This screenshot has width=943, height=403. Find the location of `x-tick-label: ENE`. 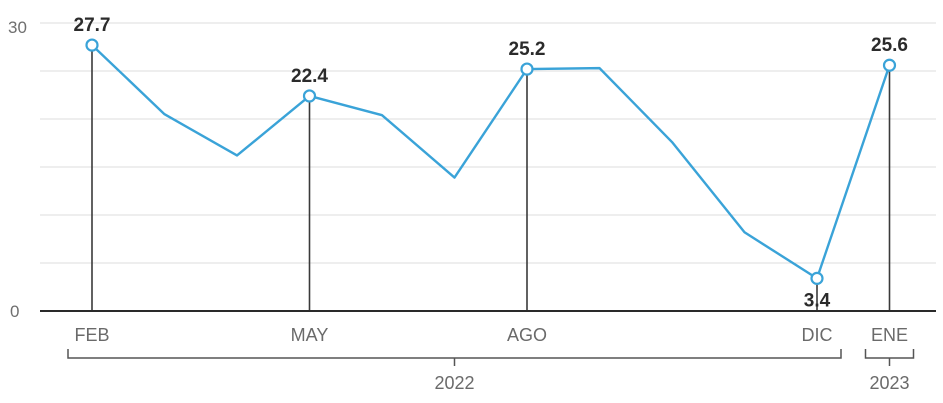

x-tick-label: ENE is located at coordinates (889, 335).